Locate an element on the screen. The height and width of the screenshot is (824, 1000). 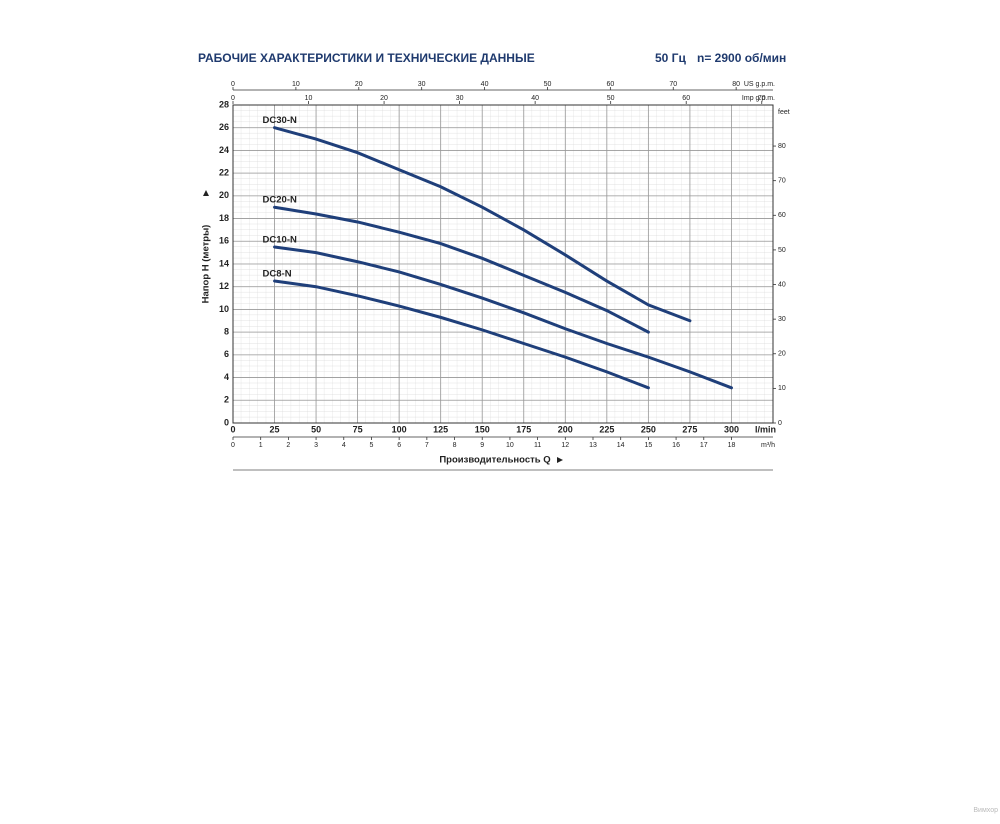
secondary-tick-label: 18 is located at coordinates (732, 445).